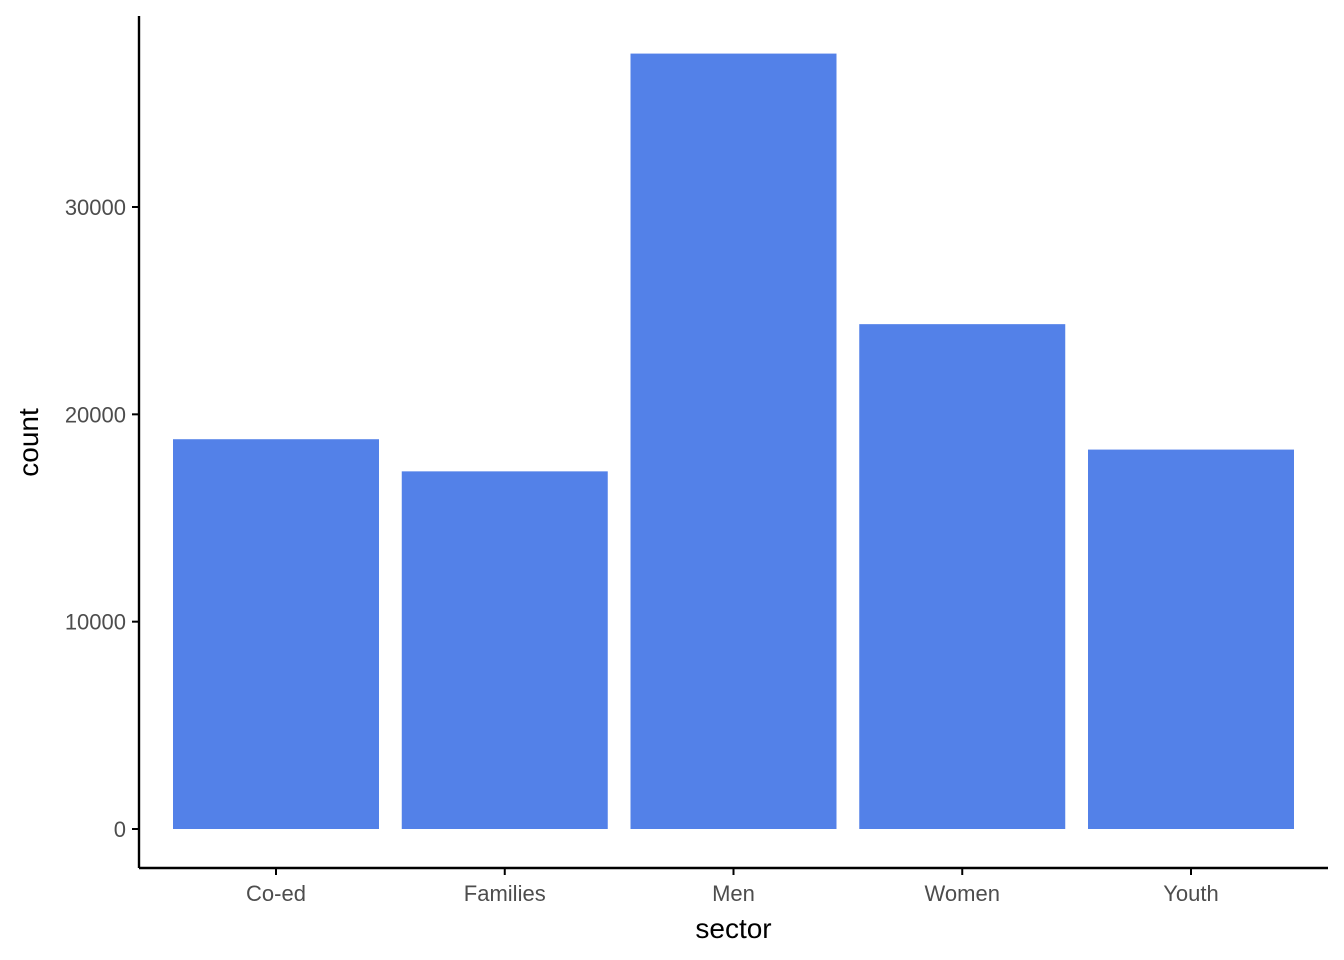  I want to click on y-axis-title: count, so click(28, 442).